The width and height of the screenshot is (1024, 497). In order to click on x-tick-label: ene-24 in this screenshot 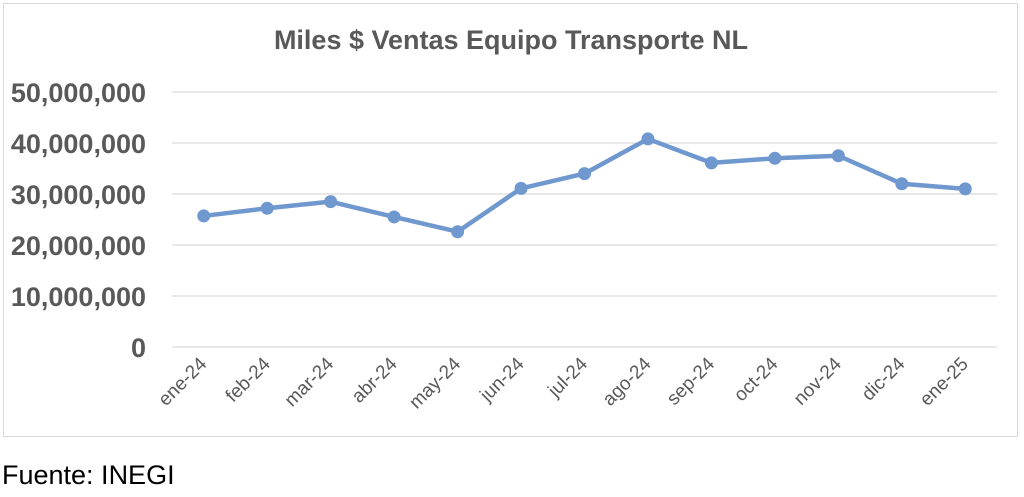, I will do `click(183, 381)`.